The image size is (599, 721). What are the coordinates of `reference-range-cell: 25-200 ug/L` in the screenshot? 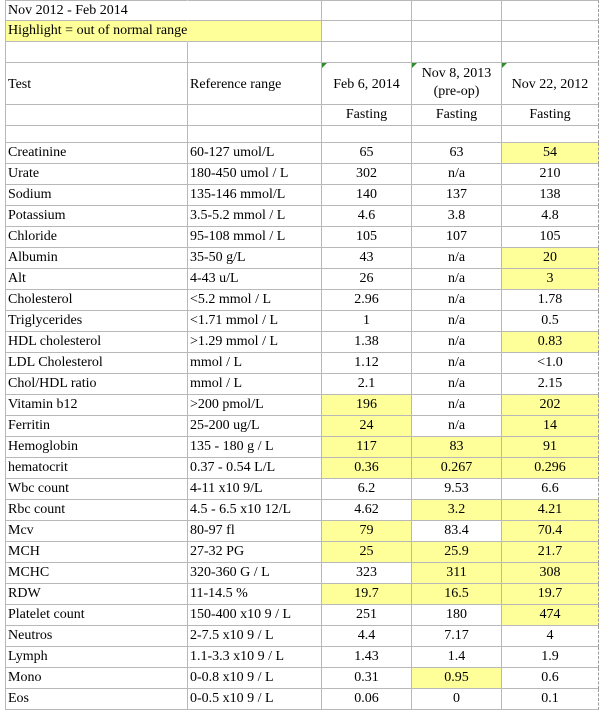 It's located at (255, 426).